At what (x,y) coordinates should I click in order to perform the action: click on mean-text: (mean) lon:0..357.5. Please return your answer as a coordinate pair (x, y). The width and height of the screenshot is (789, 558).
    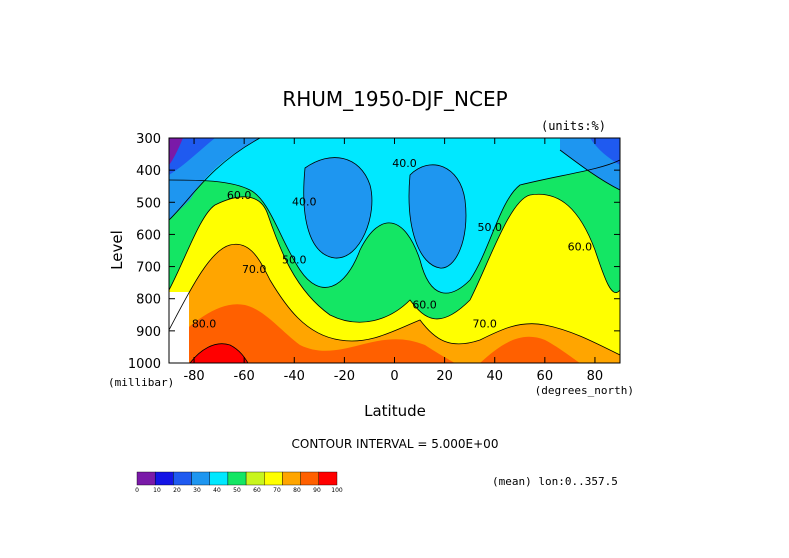
    Looking at the image, I should click on (555, 481).